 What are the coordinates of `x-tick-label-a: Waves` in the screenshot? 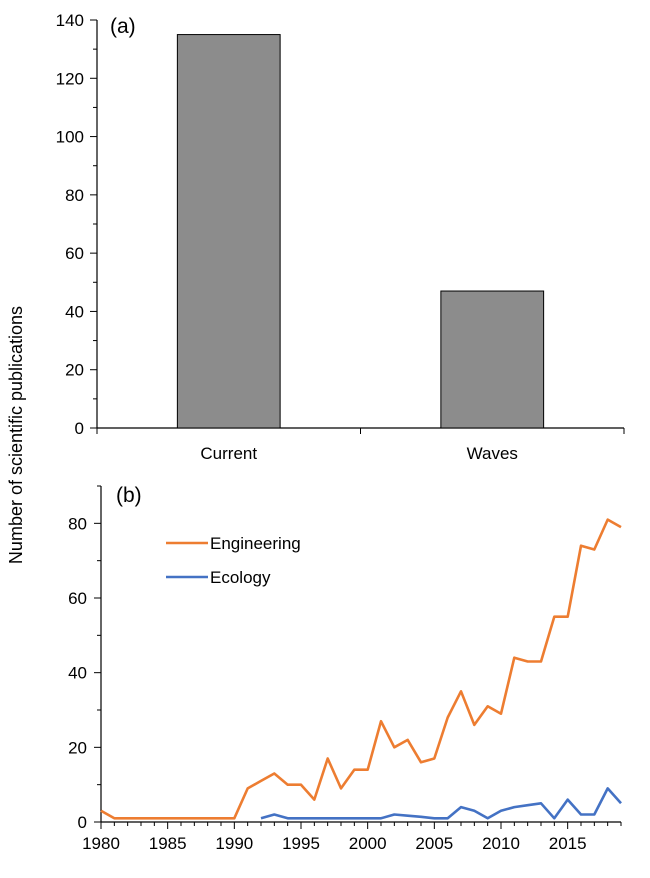 It's located at (492, 453).